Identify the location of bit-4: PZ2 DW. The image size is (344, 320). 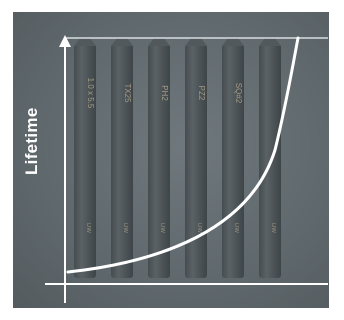
(196, 158).